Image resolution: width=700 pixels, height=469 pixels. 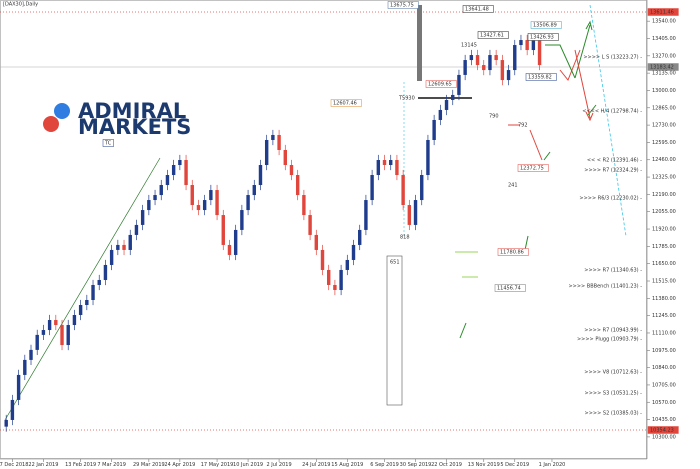 What do you see at coordinates (14, 465) in the screenshot?
I see `x-tick-label: 27 Dec 2018` at bounding box center [14, 465].